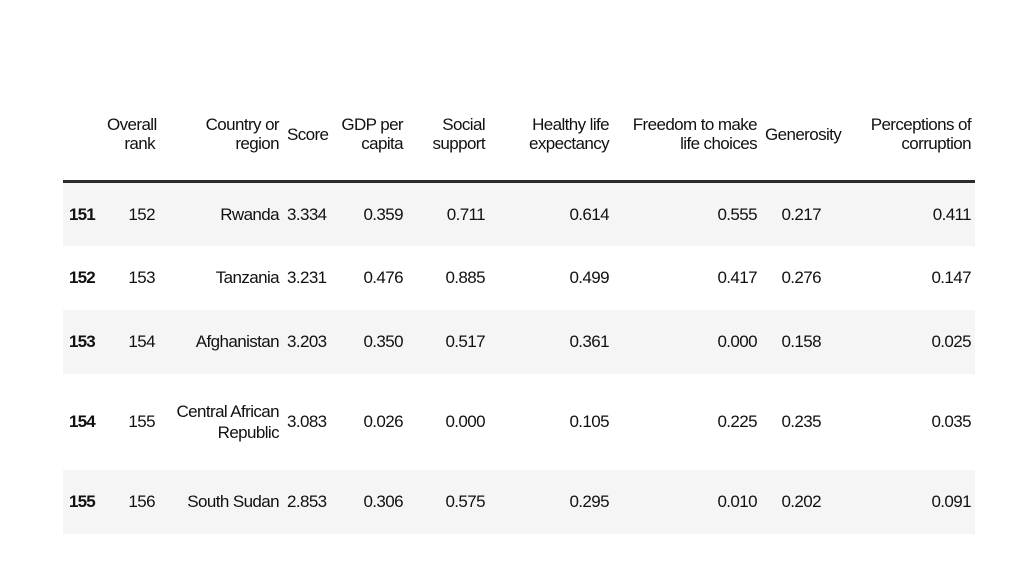  What do you see at coordinates (131, 136) in the screenshot?
I see `header-overall-rank: Overall rank` at bounding box center [131, 136].